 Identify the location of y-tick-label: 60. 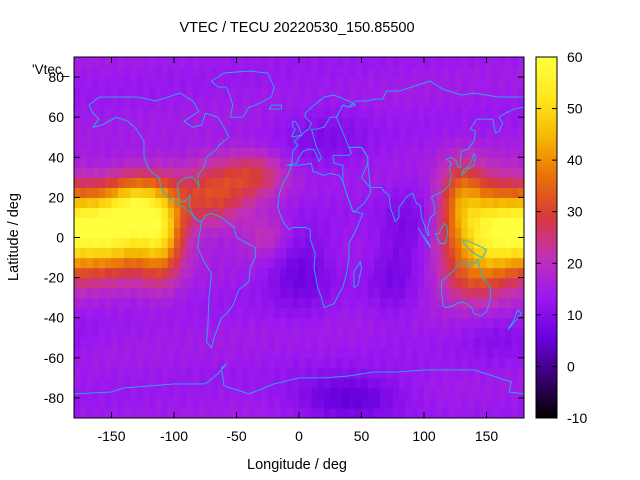
(56, 117).